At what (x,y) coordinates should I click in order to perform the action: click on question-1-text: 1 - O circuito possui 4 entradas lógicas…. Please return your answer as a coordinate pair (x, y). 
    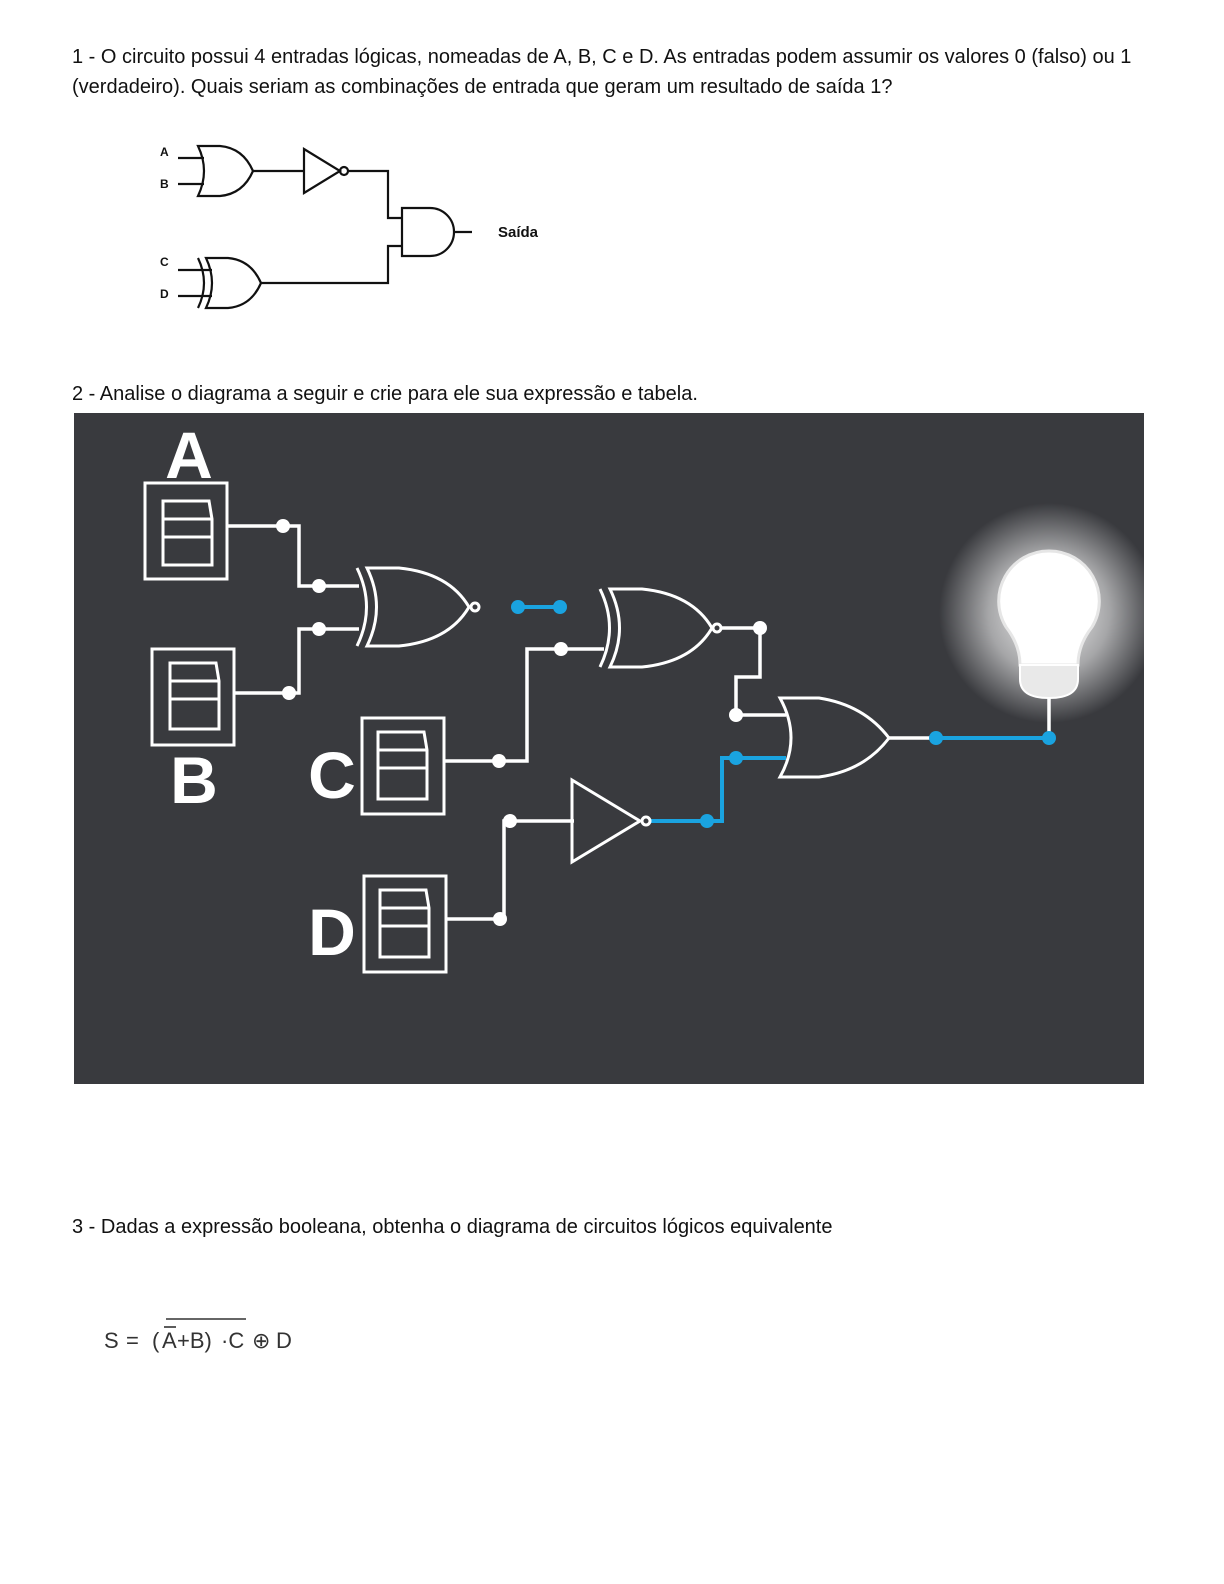
    Looking at the image, I should click on (602, 72).